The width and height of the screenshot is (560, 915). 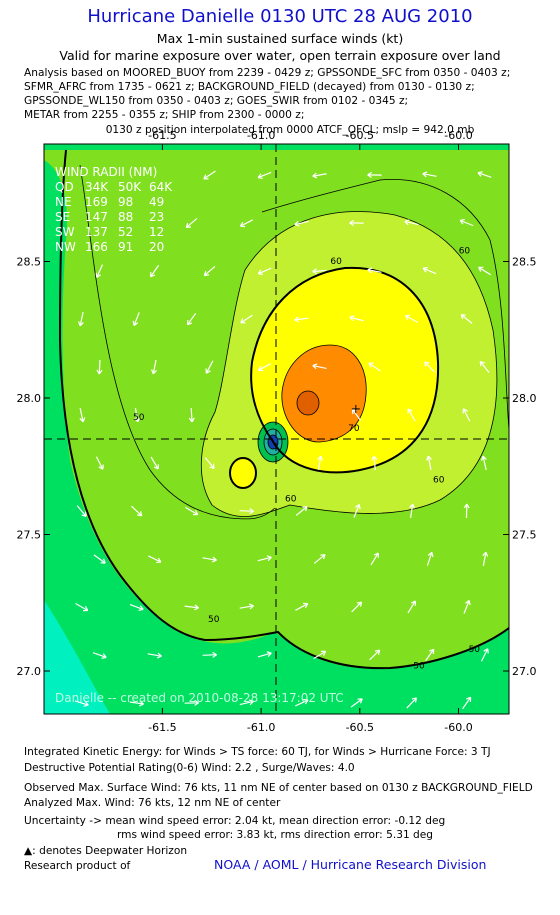 What do you see at coordinates (28, 851) in the screenshot?
I see `platform-triangle-icon: ▲` at bounding box center [28, 851].